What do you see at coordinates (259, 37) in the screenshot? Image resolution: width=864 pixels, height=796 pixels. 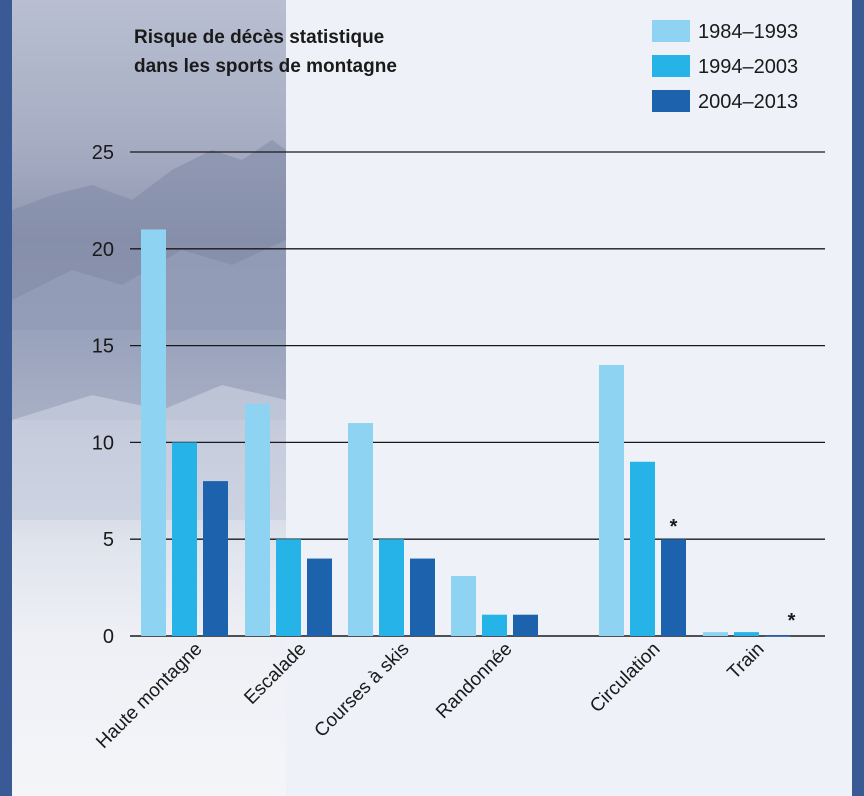 I see `chart-title-line-1: Risque de décès statistique` at bounding box center [259, 37].